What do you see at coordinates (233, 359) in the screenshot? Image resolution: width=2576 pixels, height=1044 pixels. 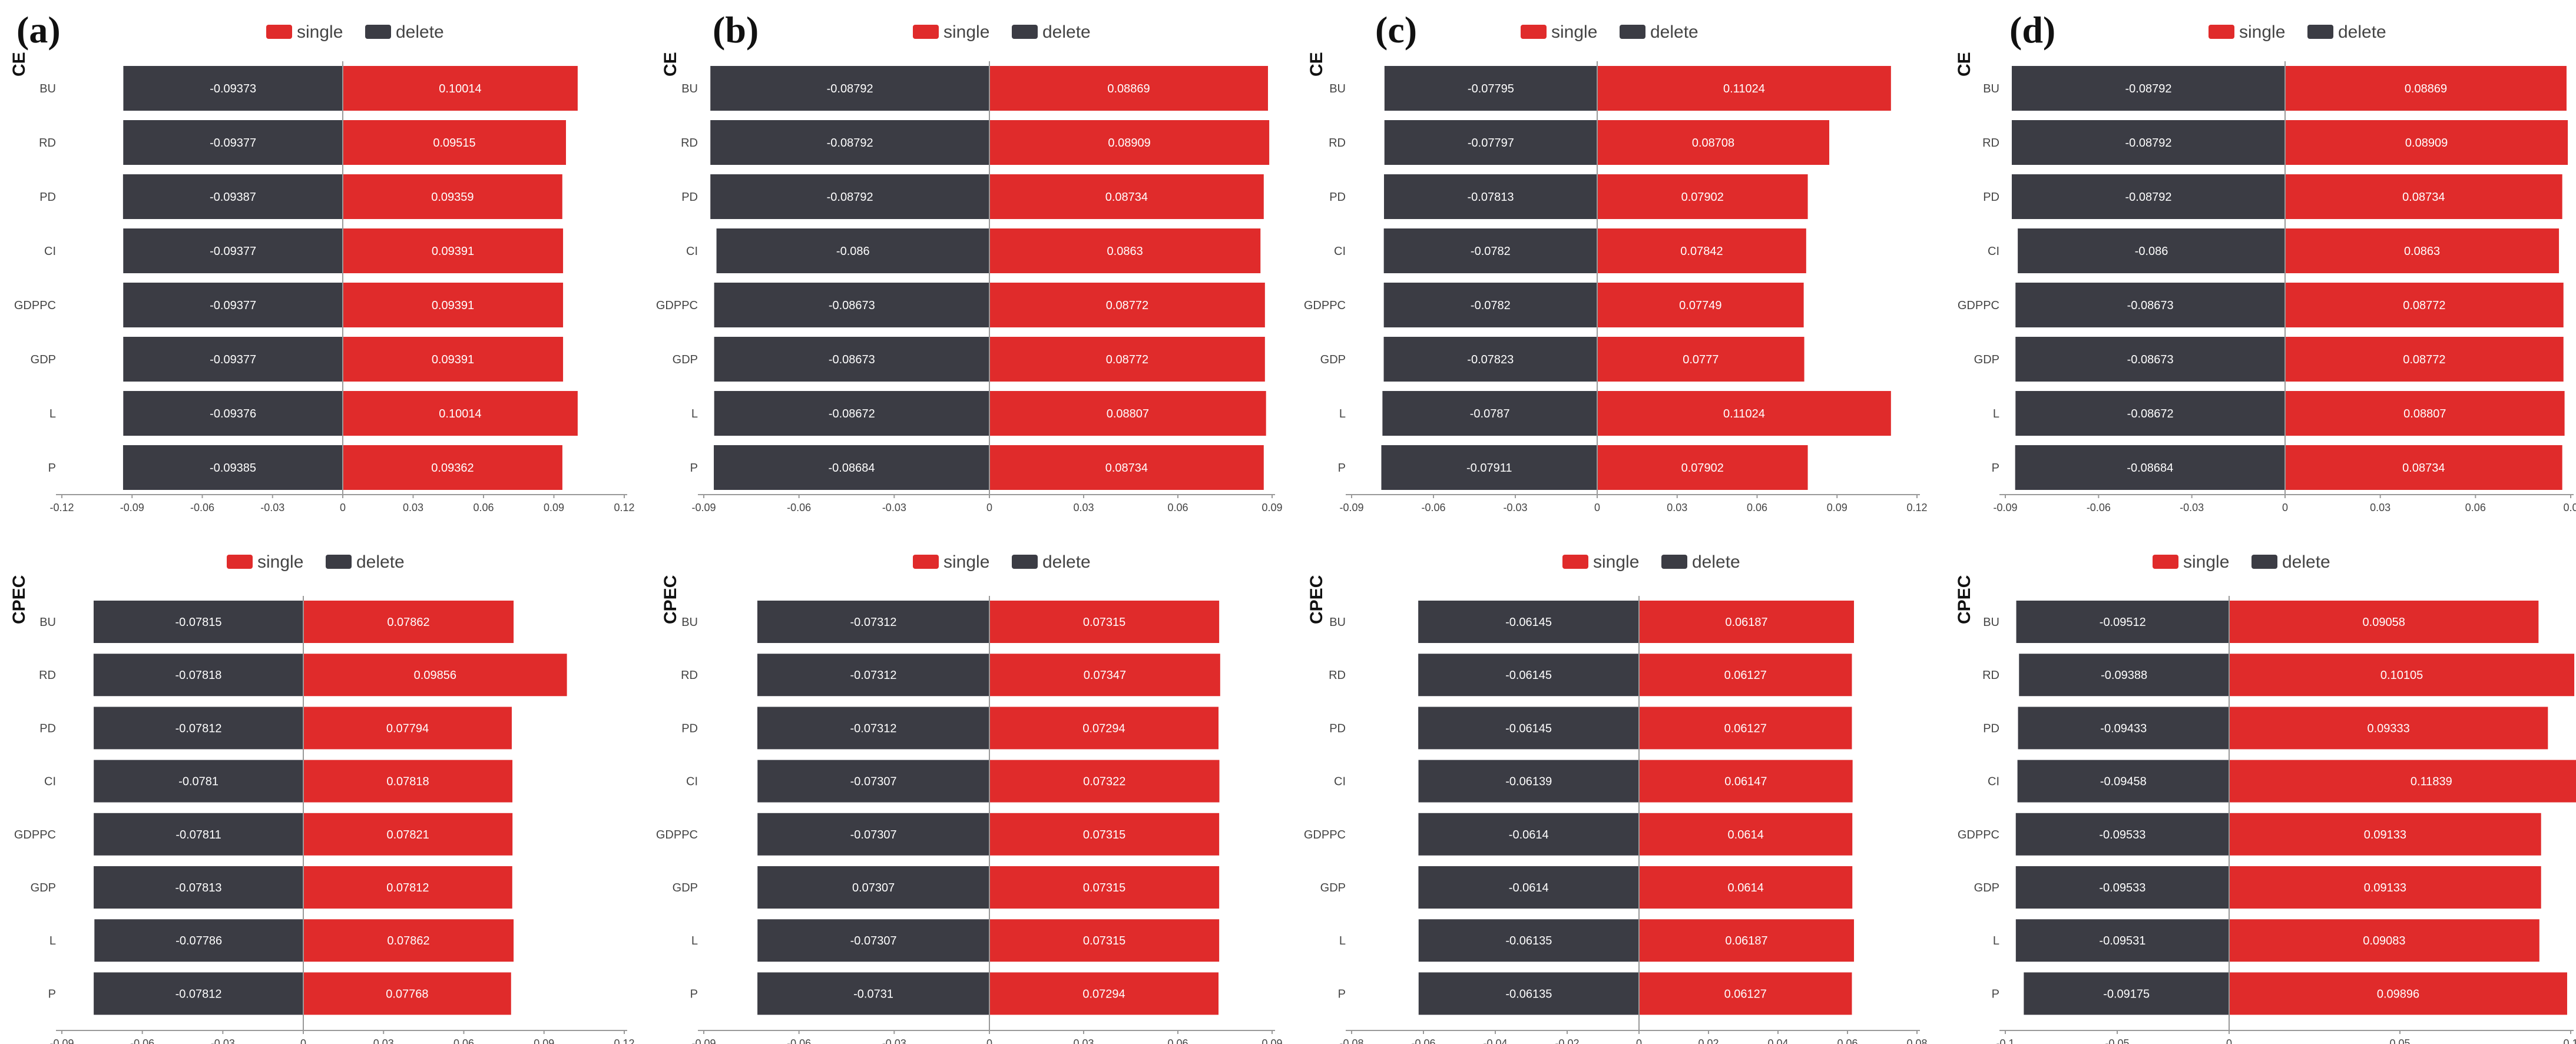 I see `bar-label-delete: -0.09377` at bounding box center [233, 359].